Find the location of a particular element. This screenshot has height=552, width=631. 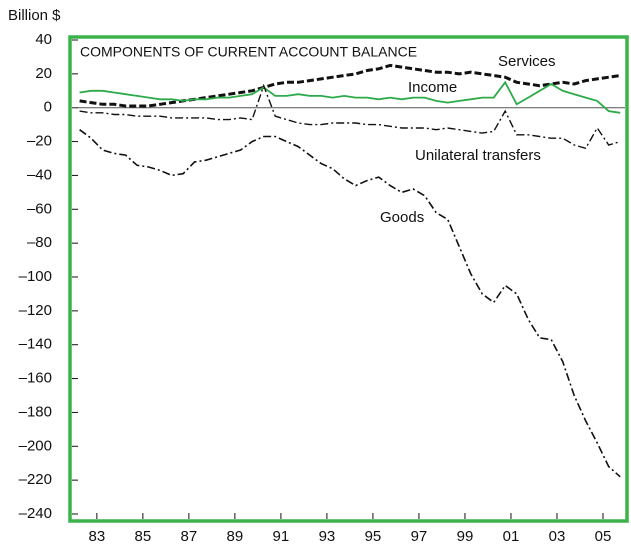

x-tick-label: 01 is located at coordinates (511, 536).